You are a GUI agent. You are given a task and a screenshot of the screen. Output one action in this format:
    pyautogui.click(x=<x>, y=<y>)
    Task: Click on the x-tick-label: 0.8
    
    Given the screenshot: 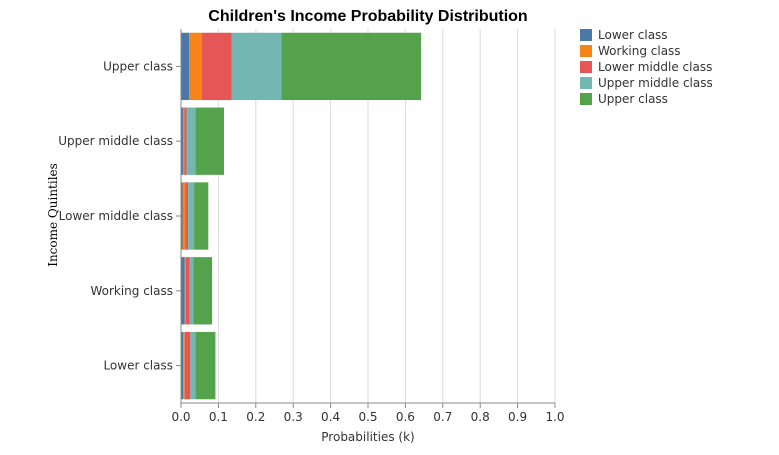 What is the action you would take?
    pyautogui.click(x=480, y=417)
    